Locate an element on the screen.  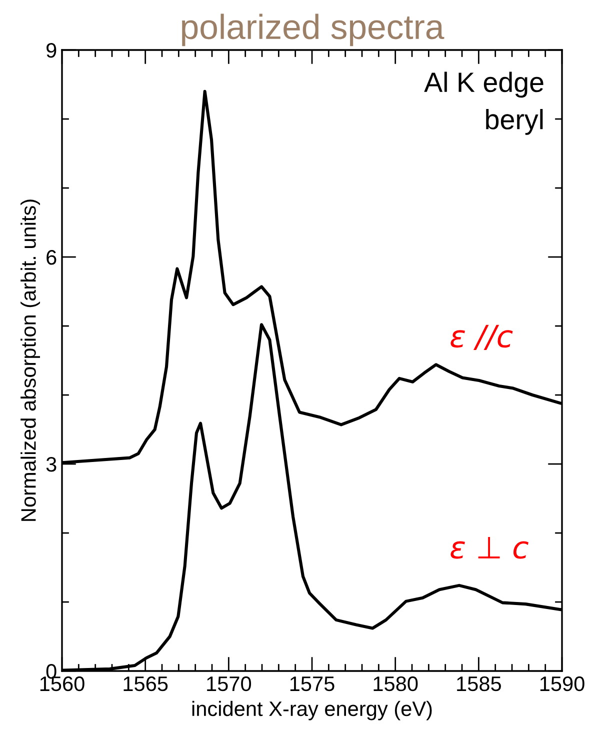
x-tick-label: 1565 is located at coordinates (146, 684).